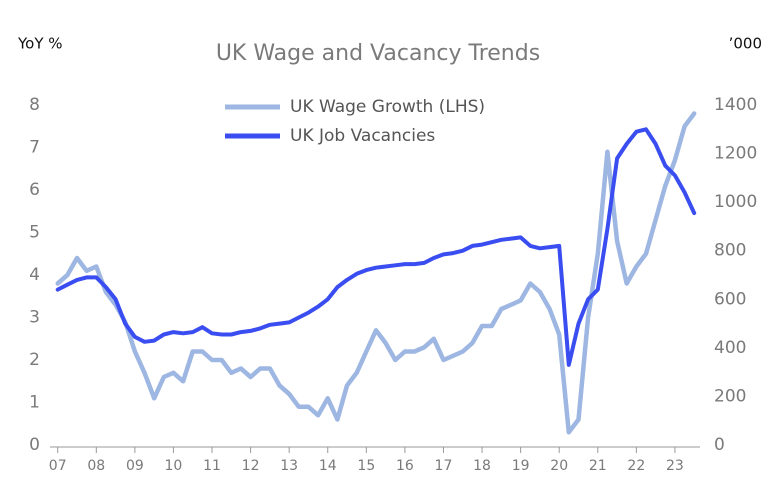  What do you see at coordinates (174, 466) in the screenshot?
I see `x-tick-label: 10` at bounding box center [174, 466].